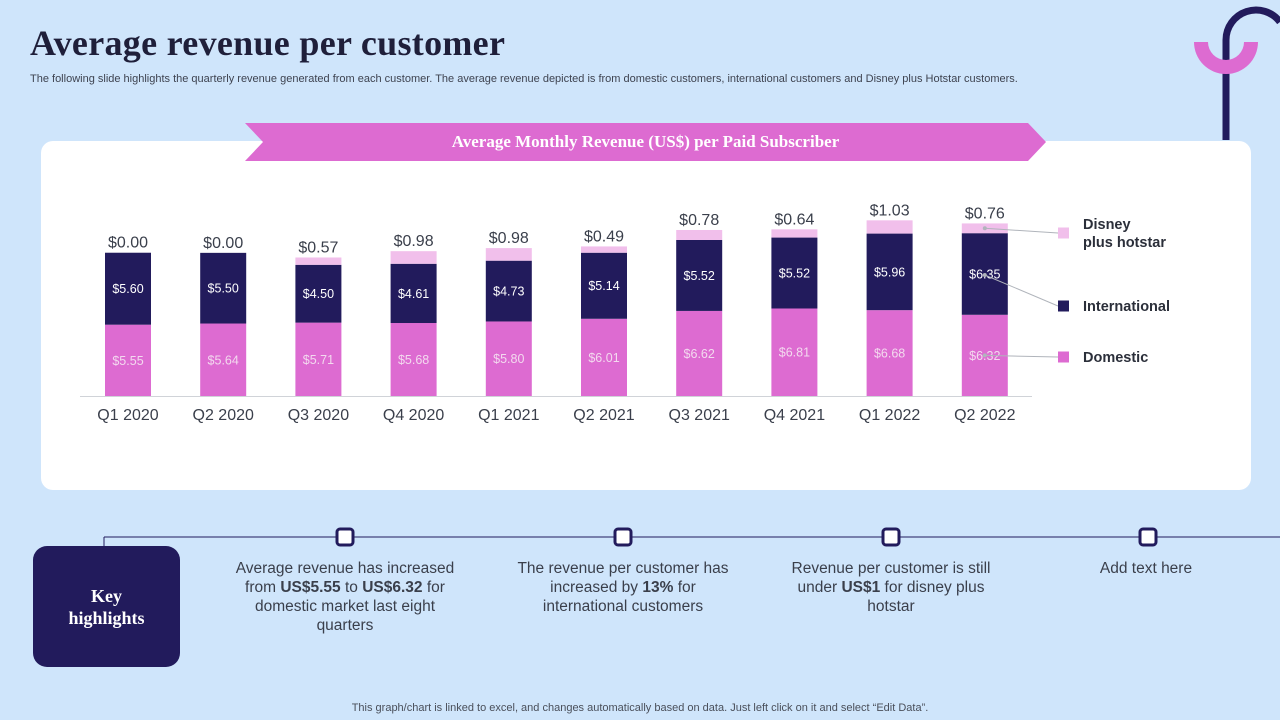 Image resolution: width=1280 pixels, height=720 pixels. What do you see at coordinates (508, 415) in the screenshot?
I see `x-tick-label-5: Q1 2021` at bounding box center [508, 415].